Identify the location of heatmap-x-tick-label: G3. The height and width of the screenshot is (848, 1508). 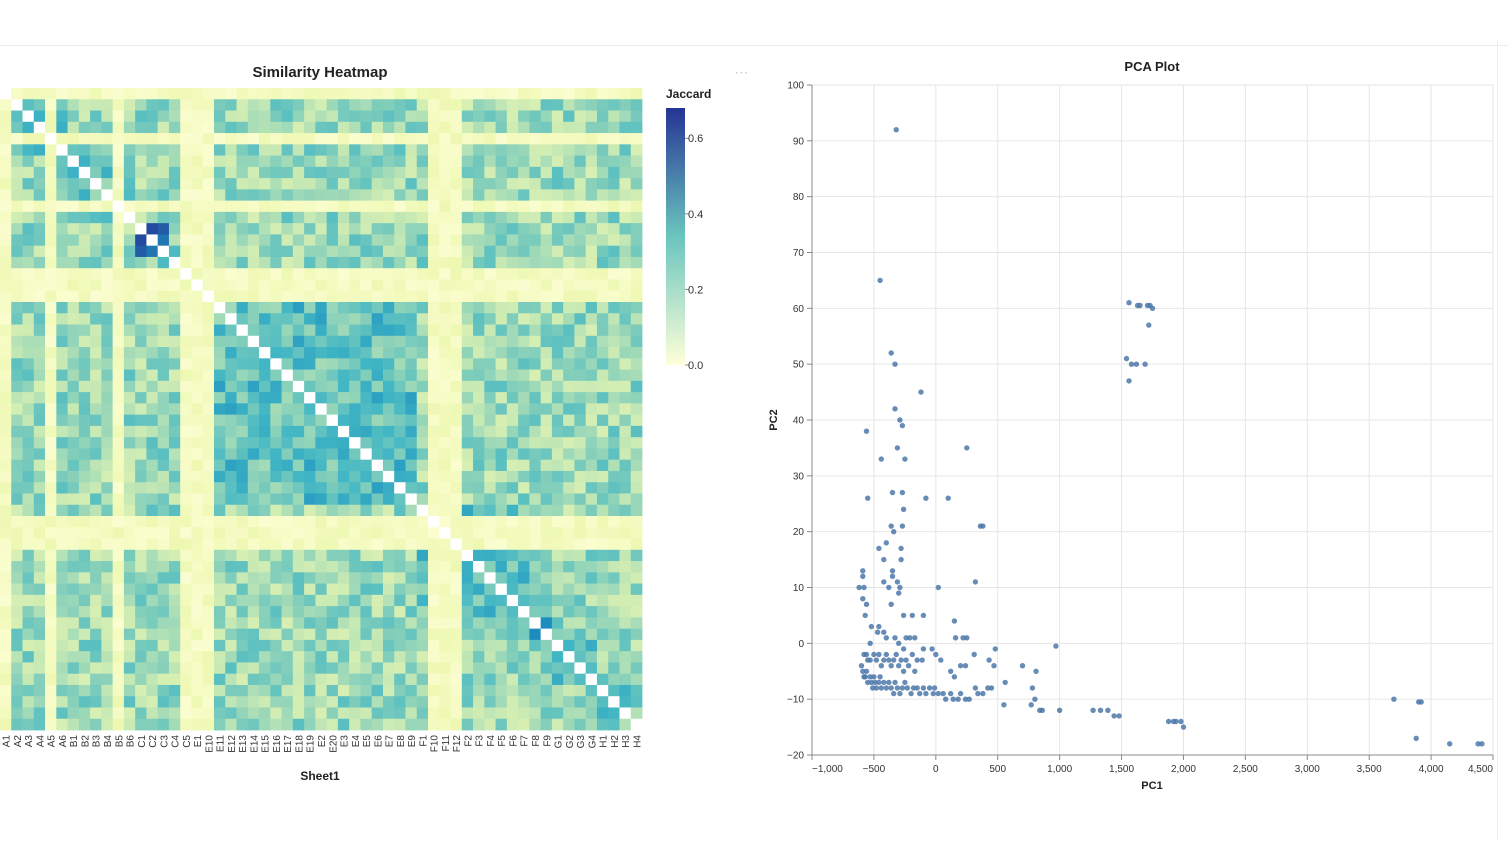
(581, 742).